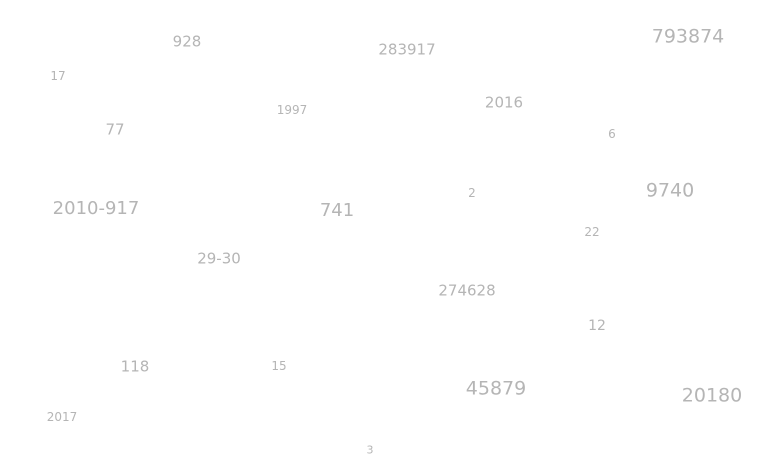 Image resolution: width=782 pixels, height=463 pixels. I want to click on number-label: 274628, so click(467, 290).